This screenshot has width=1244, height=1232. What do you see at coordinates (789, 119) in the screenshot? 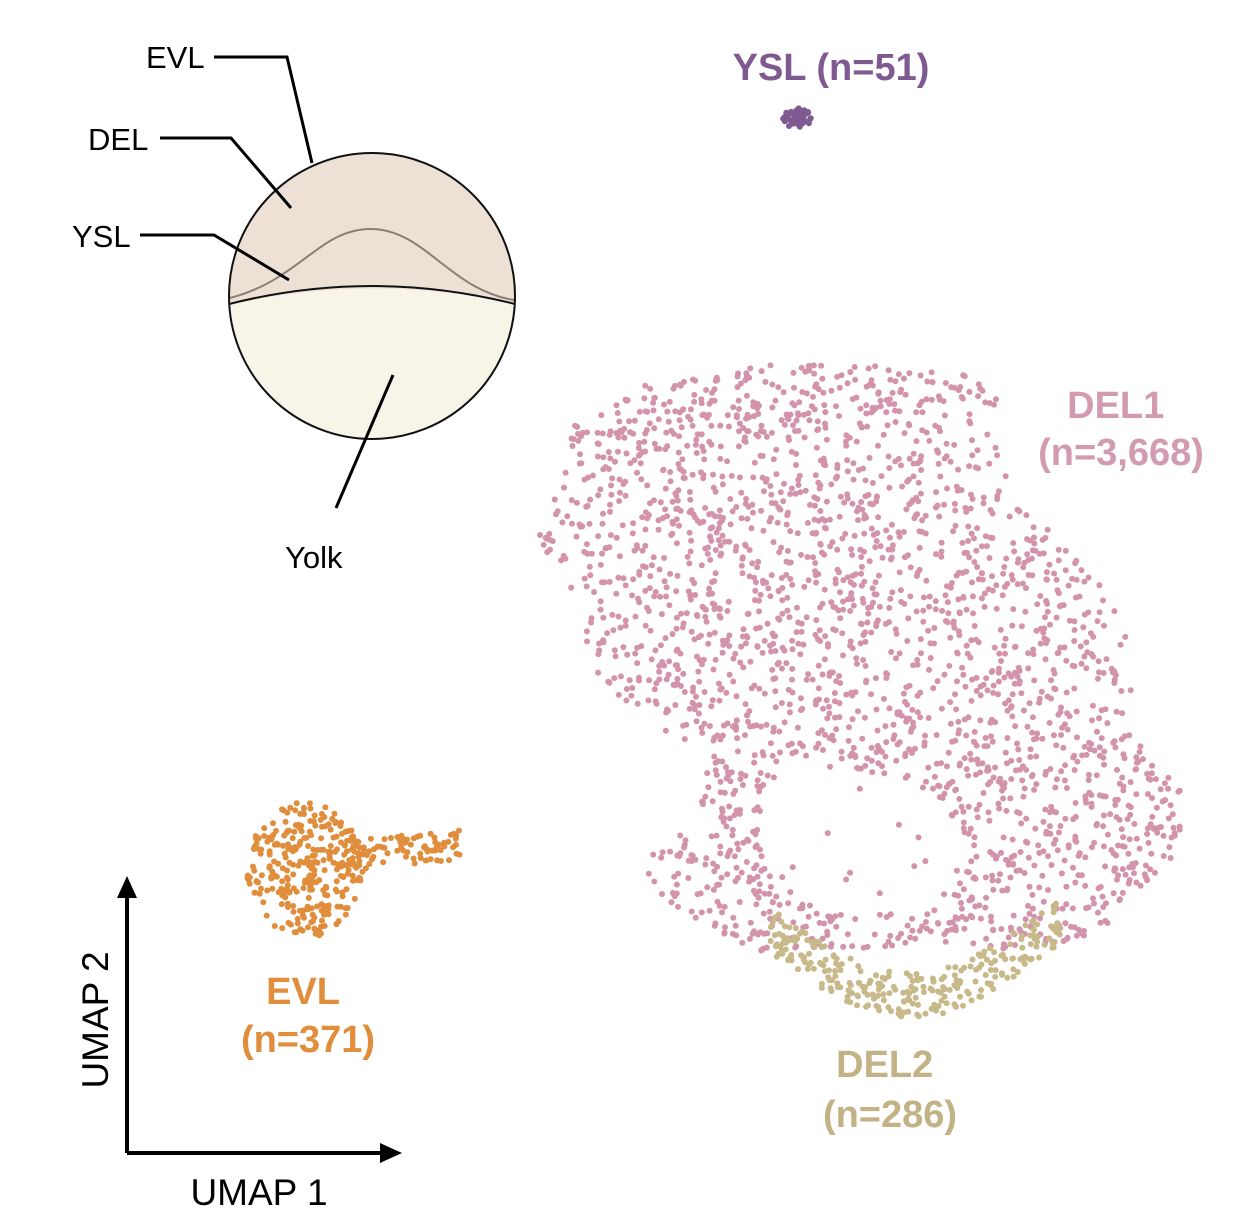
I see `ysl-point` at bounding box center [789, 119].